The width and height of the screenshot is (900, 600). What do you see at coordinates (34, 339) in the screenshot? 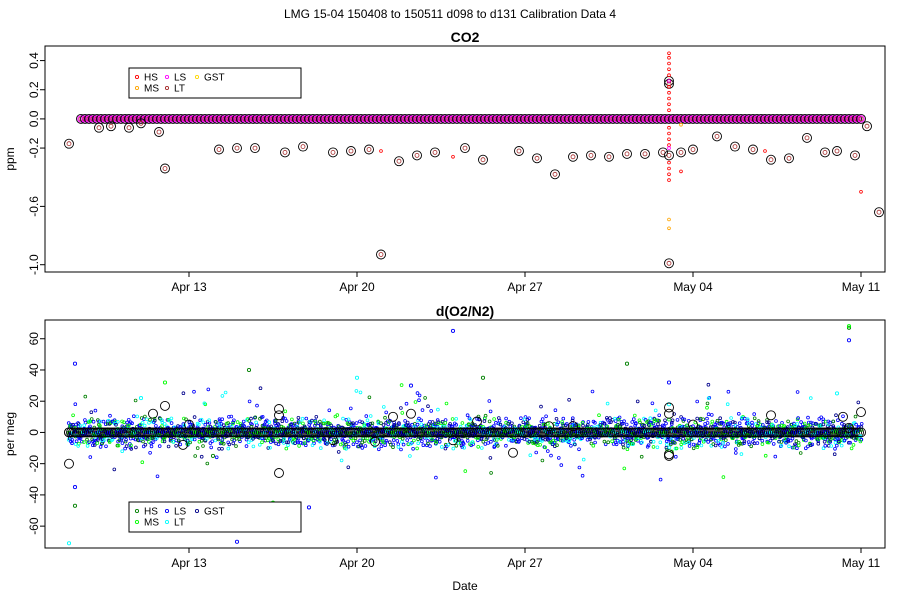
I see `y-tick-label: 60` at bounding box center [34, 339].